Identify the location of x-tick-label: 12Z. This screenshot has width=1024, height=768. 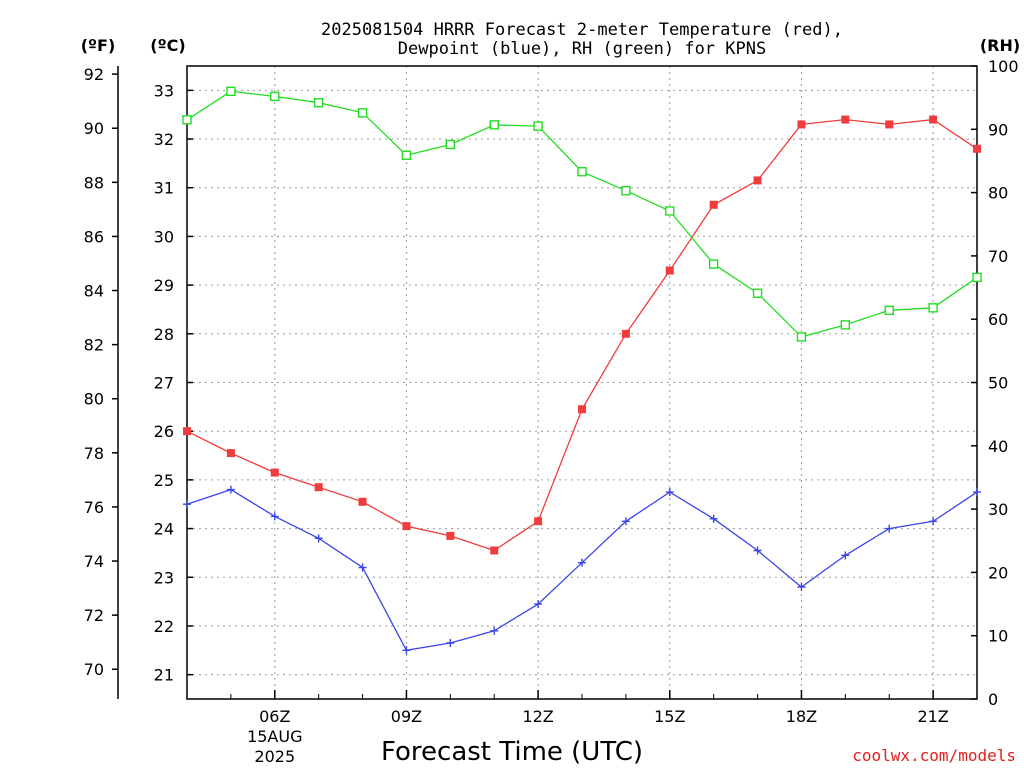
(537, 716).